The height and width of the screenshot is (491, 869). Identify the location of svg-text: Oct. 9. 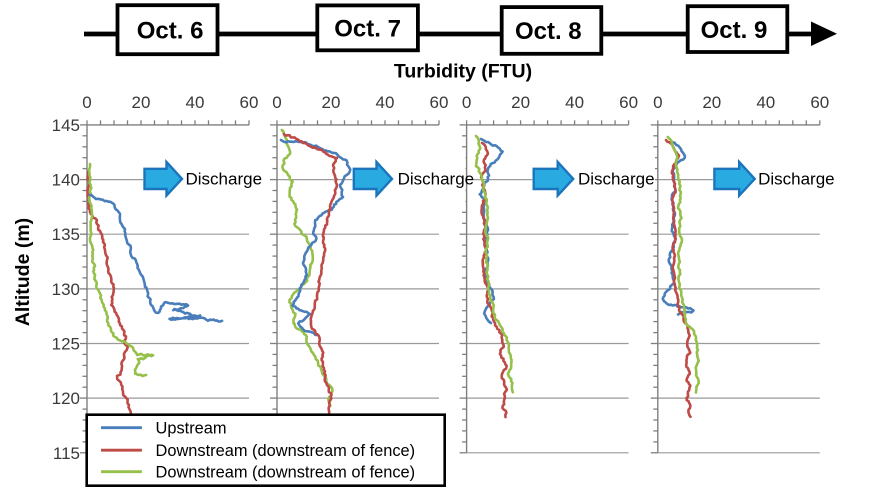
(734, 30).